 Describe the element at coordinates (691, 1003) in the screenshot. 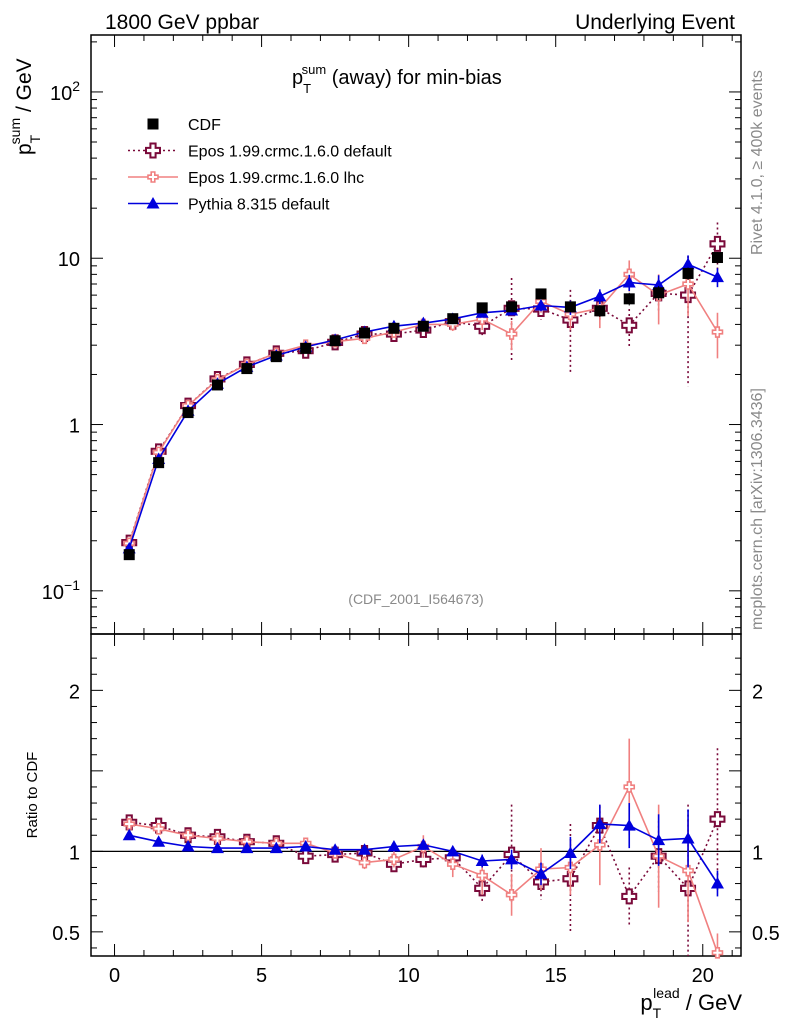

I see `x-axis-label: pTlead / GeV` at that location.